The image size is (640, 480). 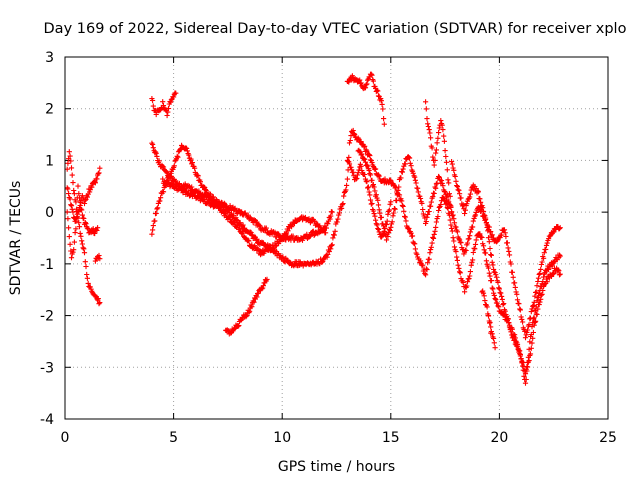 What do you see at coordinates (47, 420) in the screenshot?
I see `y-tick-label: -4` at bounding box center [47, 420].